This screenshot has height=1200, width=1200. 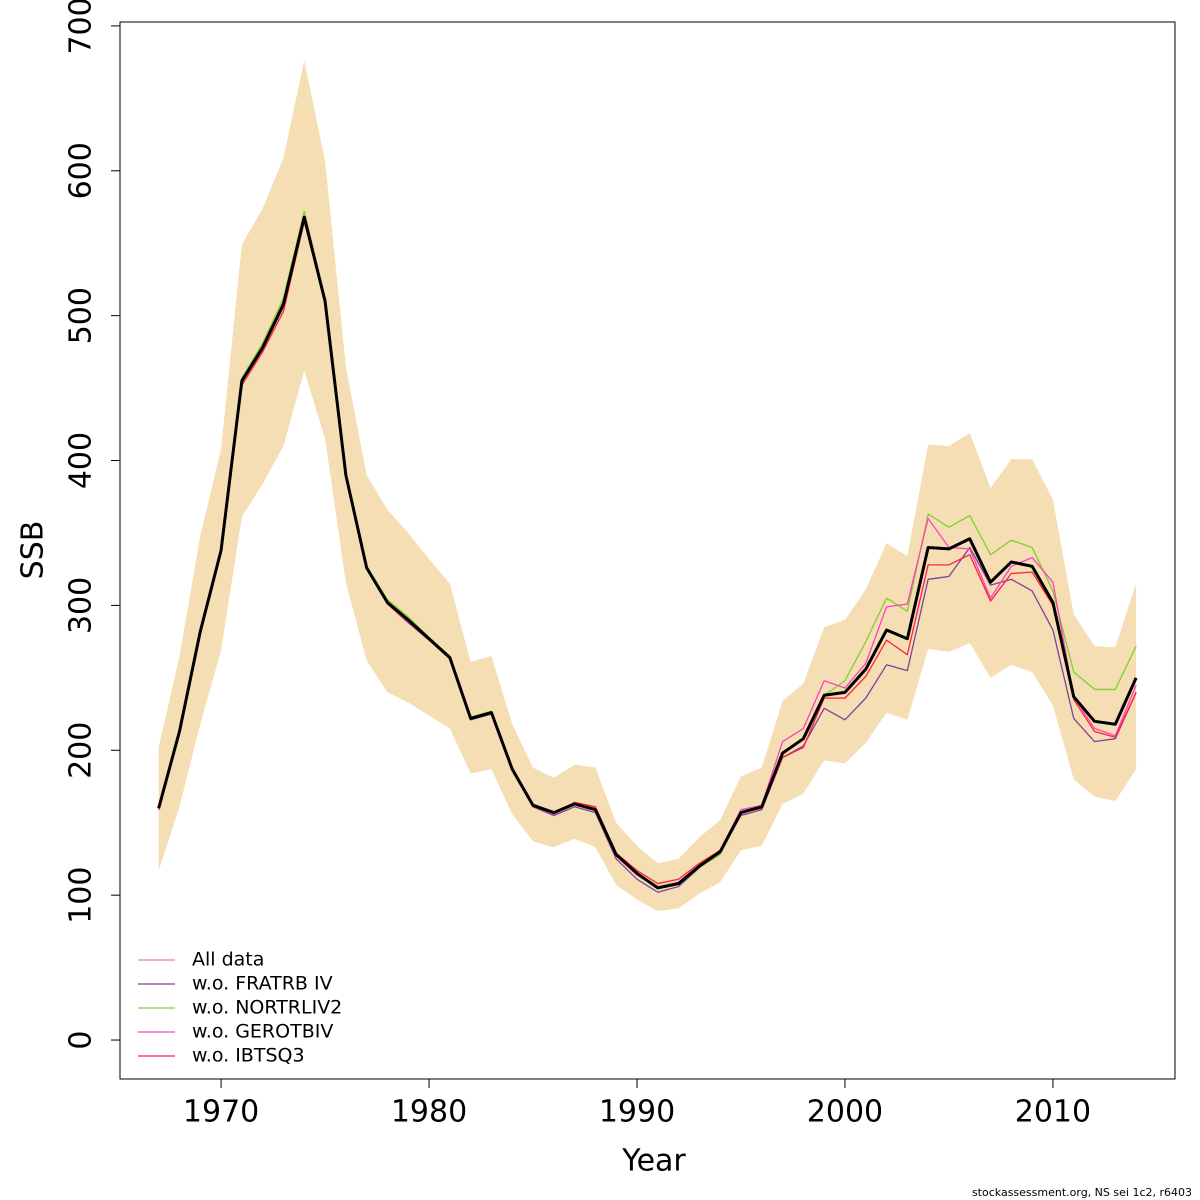 I want to click on legend-label: w.o. IBTSQ3, so click(x=248, y=1056).